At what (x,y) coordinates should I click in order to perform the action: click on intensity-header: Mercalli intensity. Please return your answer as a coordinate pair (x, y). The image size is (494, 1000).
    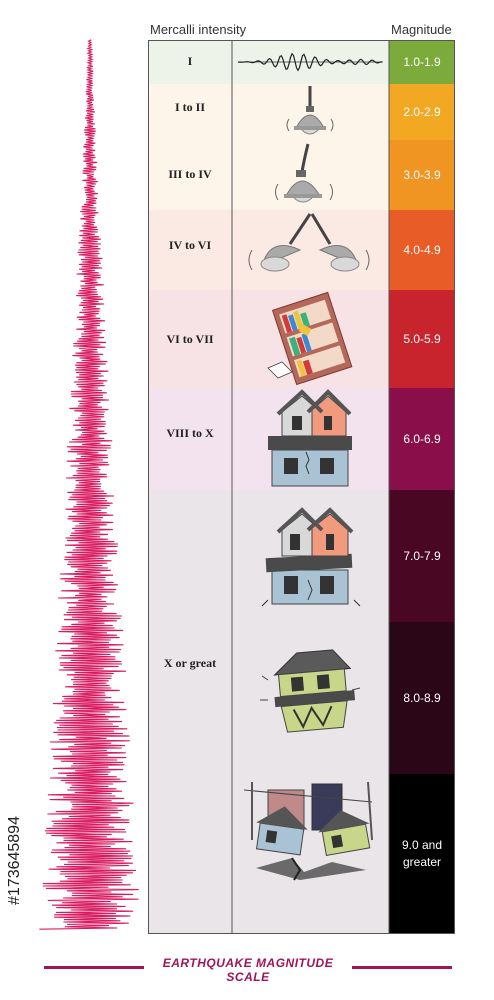
    Looking at the image, I should click on (198, 29).